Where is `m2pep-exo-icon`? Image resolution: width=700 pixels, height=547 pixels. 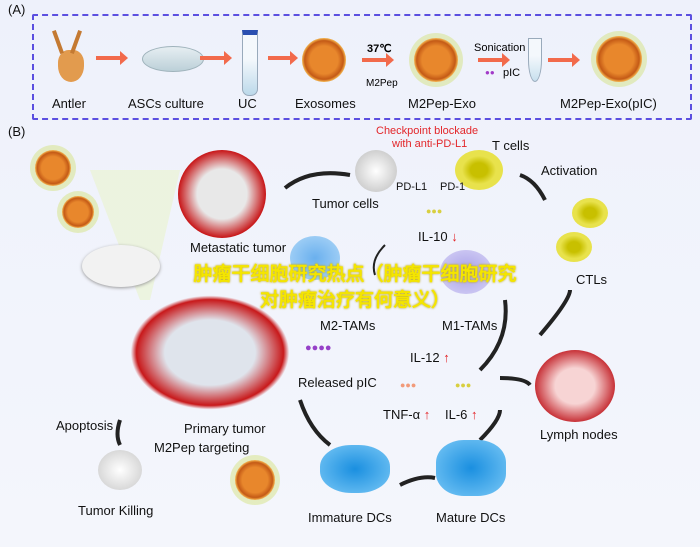
m2pep-exo-icon is located at coordinates (436, 60).